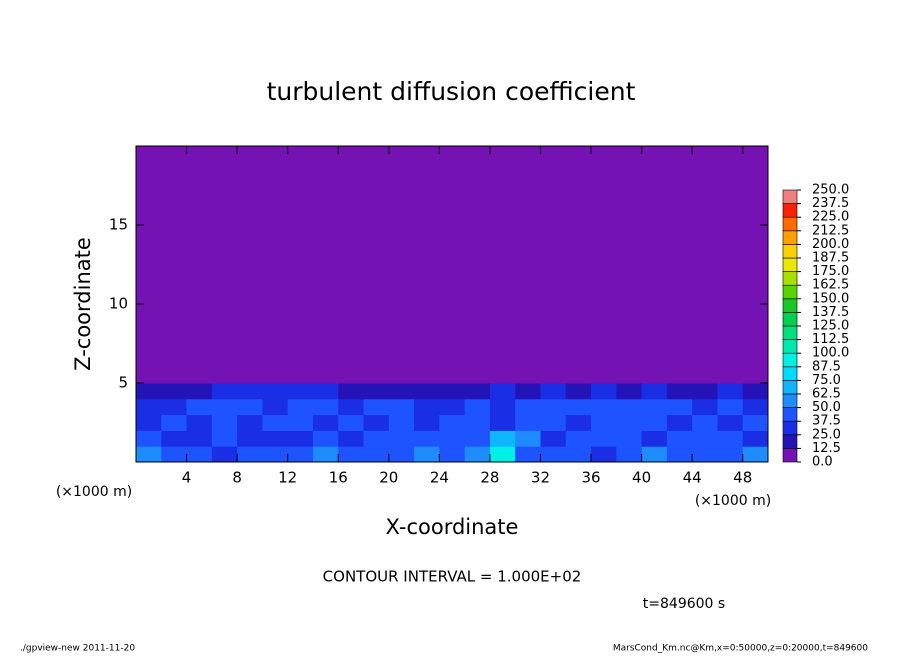 This screenshot has height=658, width=904. Describe the element at coordinates (830, 203) in the screenshot. I see `colorbar-label: 237.5` at that location.